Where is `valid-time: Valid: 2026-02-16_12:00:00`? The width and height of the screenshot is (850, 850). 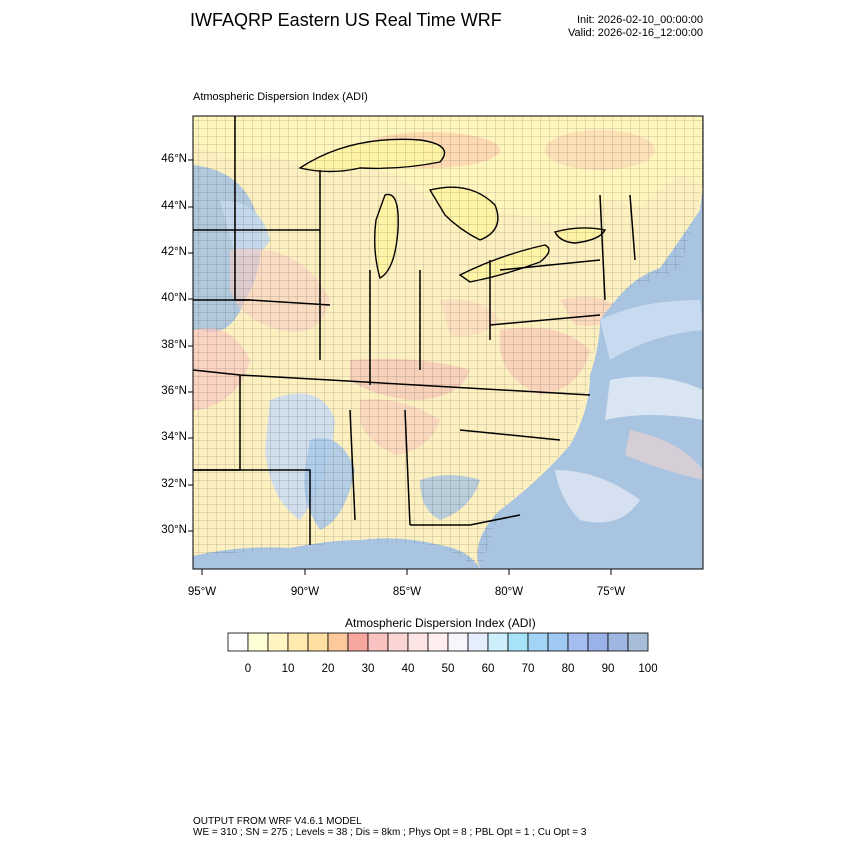
valid-time: Valid: 2026-02-16_12:00:00 is located at coordinates (635, 33).